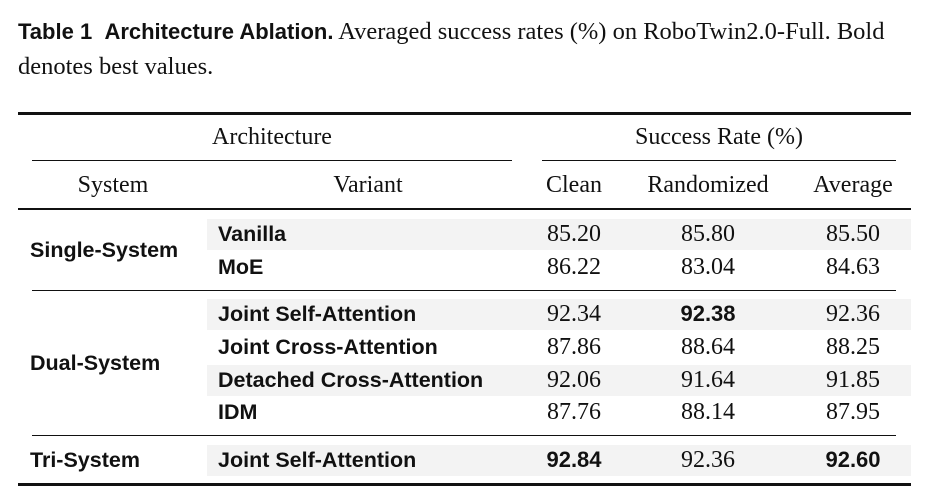 This screenshot has height=503, width=941. I want to click on variant-label: IDM, so click(238, 412).